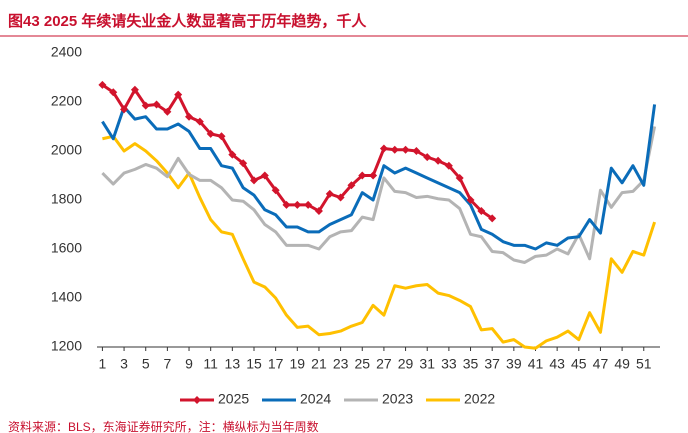 The height and width of the screenshot is (433, 688). Describe the element at coordinates (146, 364) in the screenshot. I see `x-tick-label: 5` at that location.